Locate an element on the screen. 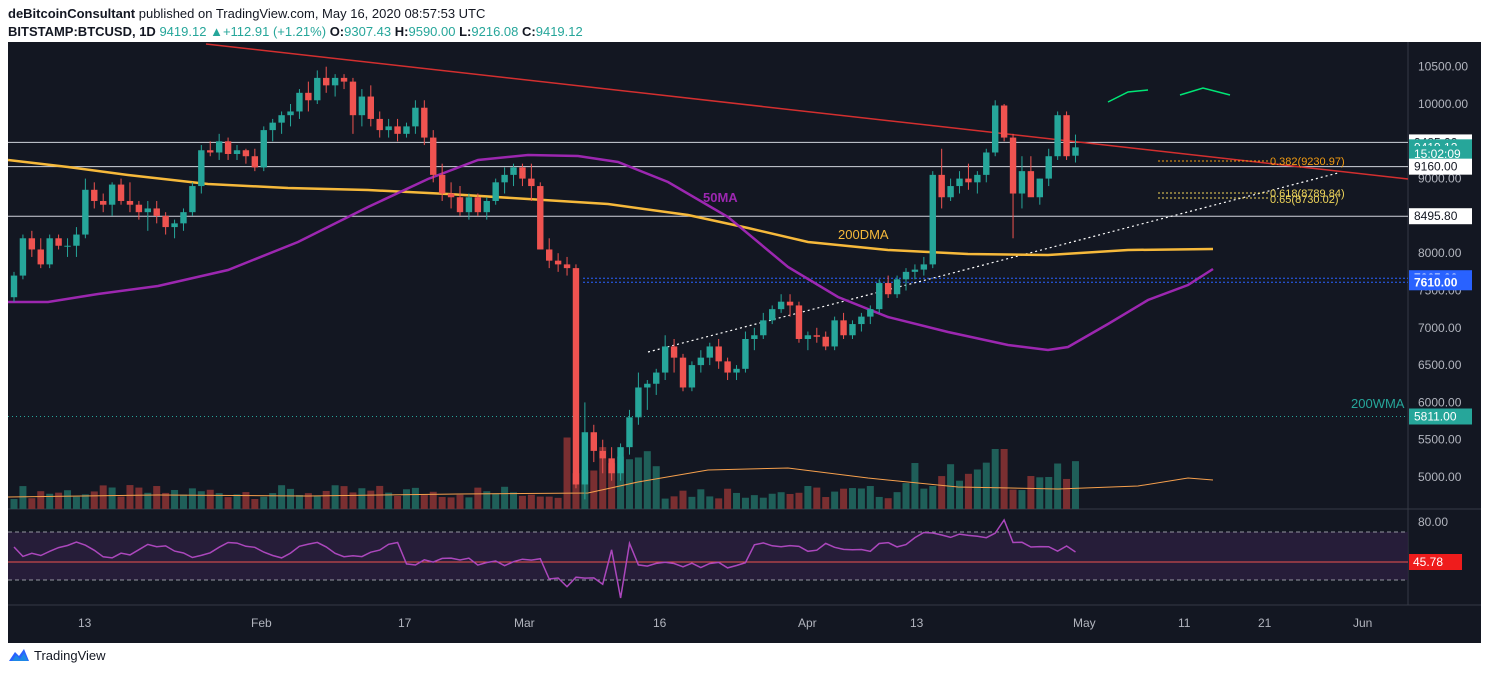 This screenshot has height=674, width=1488. open-value: 9307.43 is located at coordinates (368, 31).